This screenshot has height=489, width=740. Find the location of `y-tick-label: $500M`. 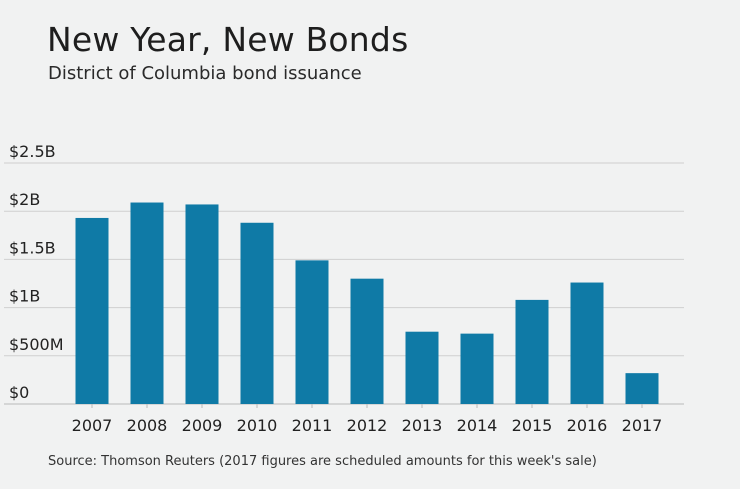

y-tick-label: $500M is located at coordinates (36, 344).